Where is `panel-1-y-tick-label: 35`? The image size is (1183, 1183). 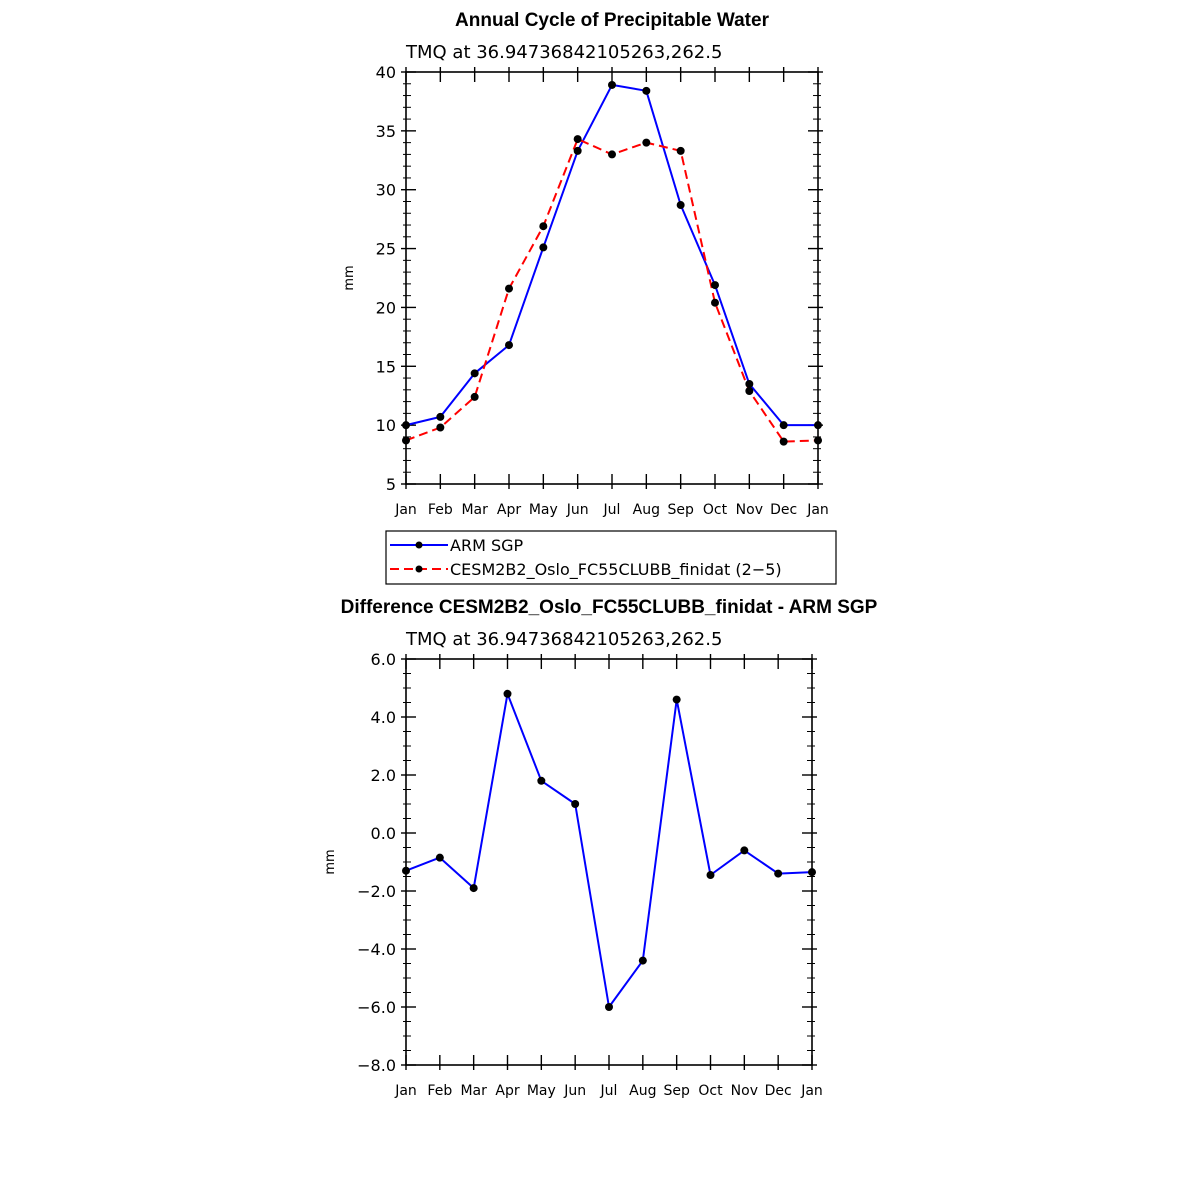
panel-1-y-tick-label: 35 is located at coordinates (386, 131).